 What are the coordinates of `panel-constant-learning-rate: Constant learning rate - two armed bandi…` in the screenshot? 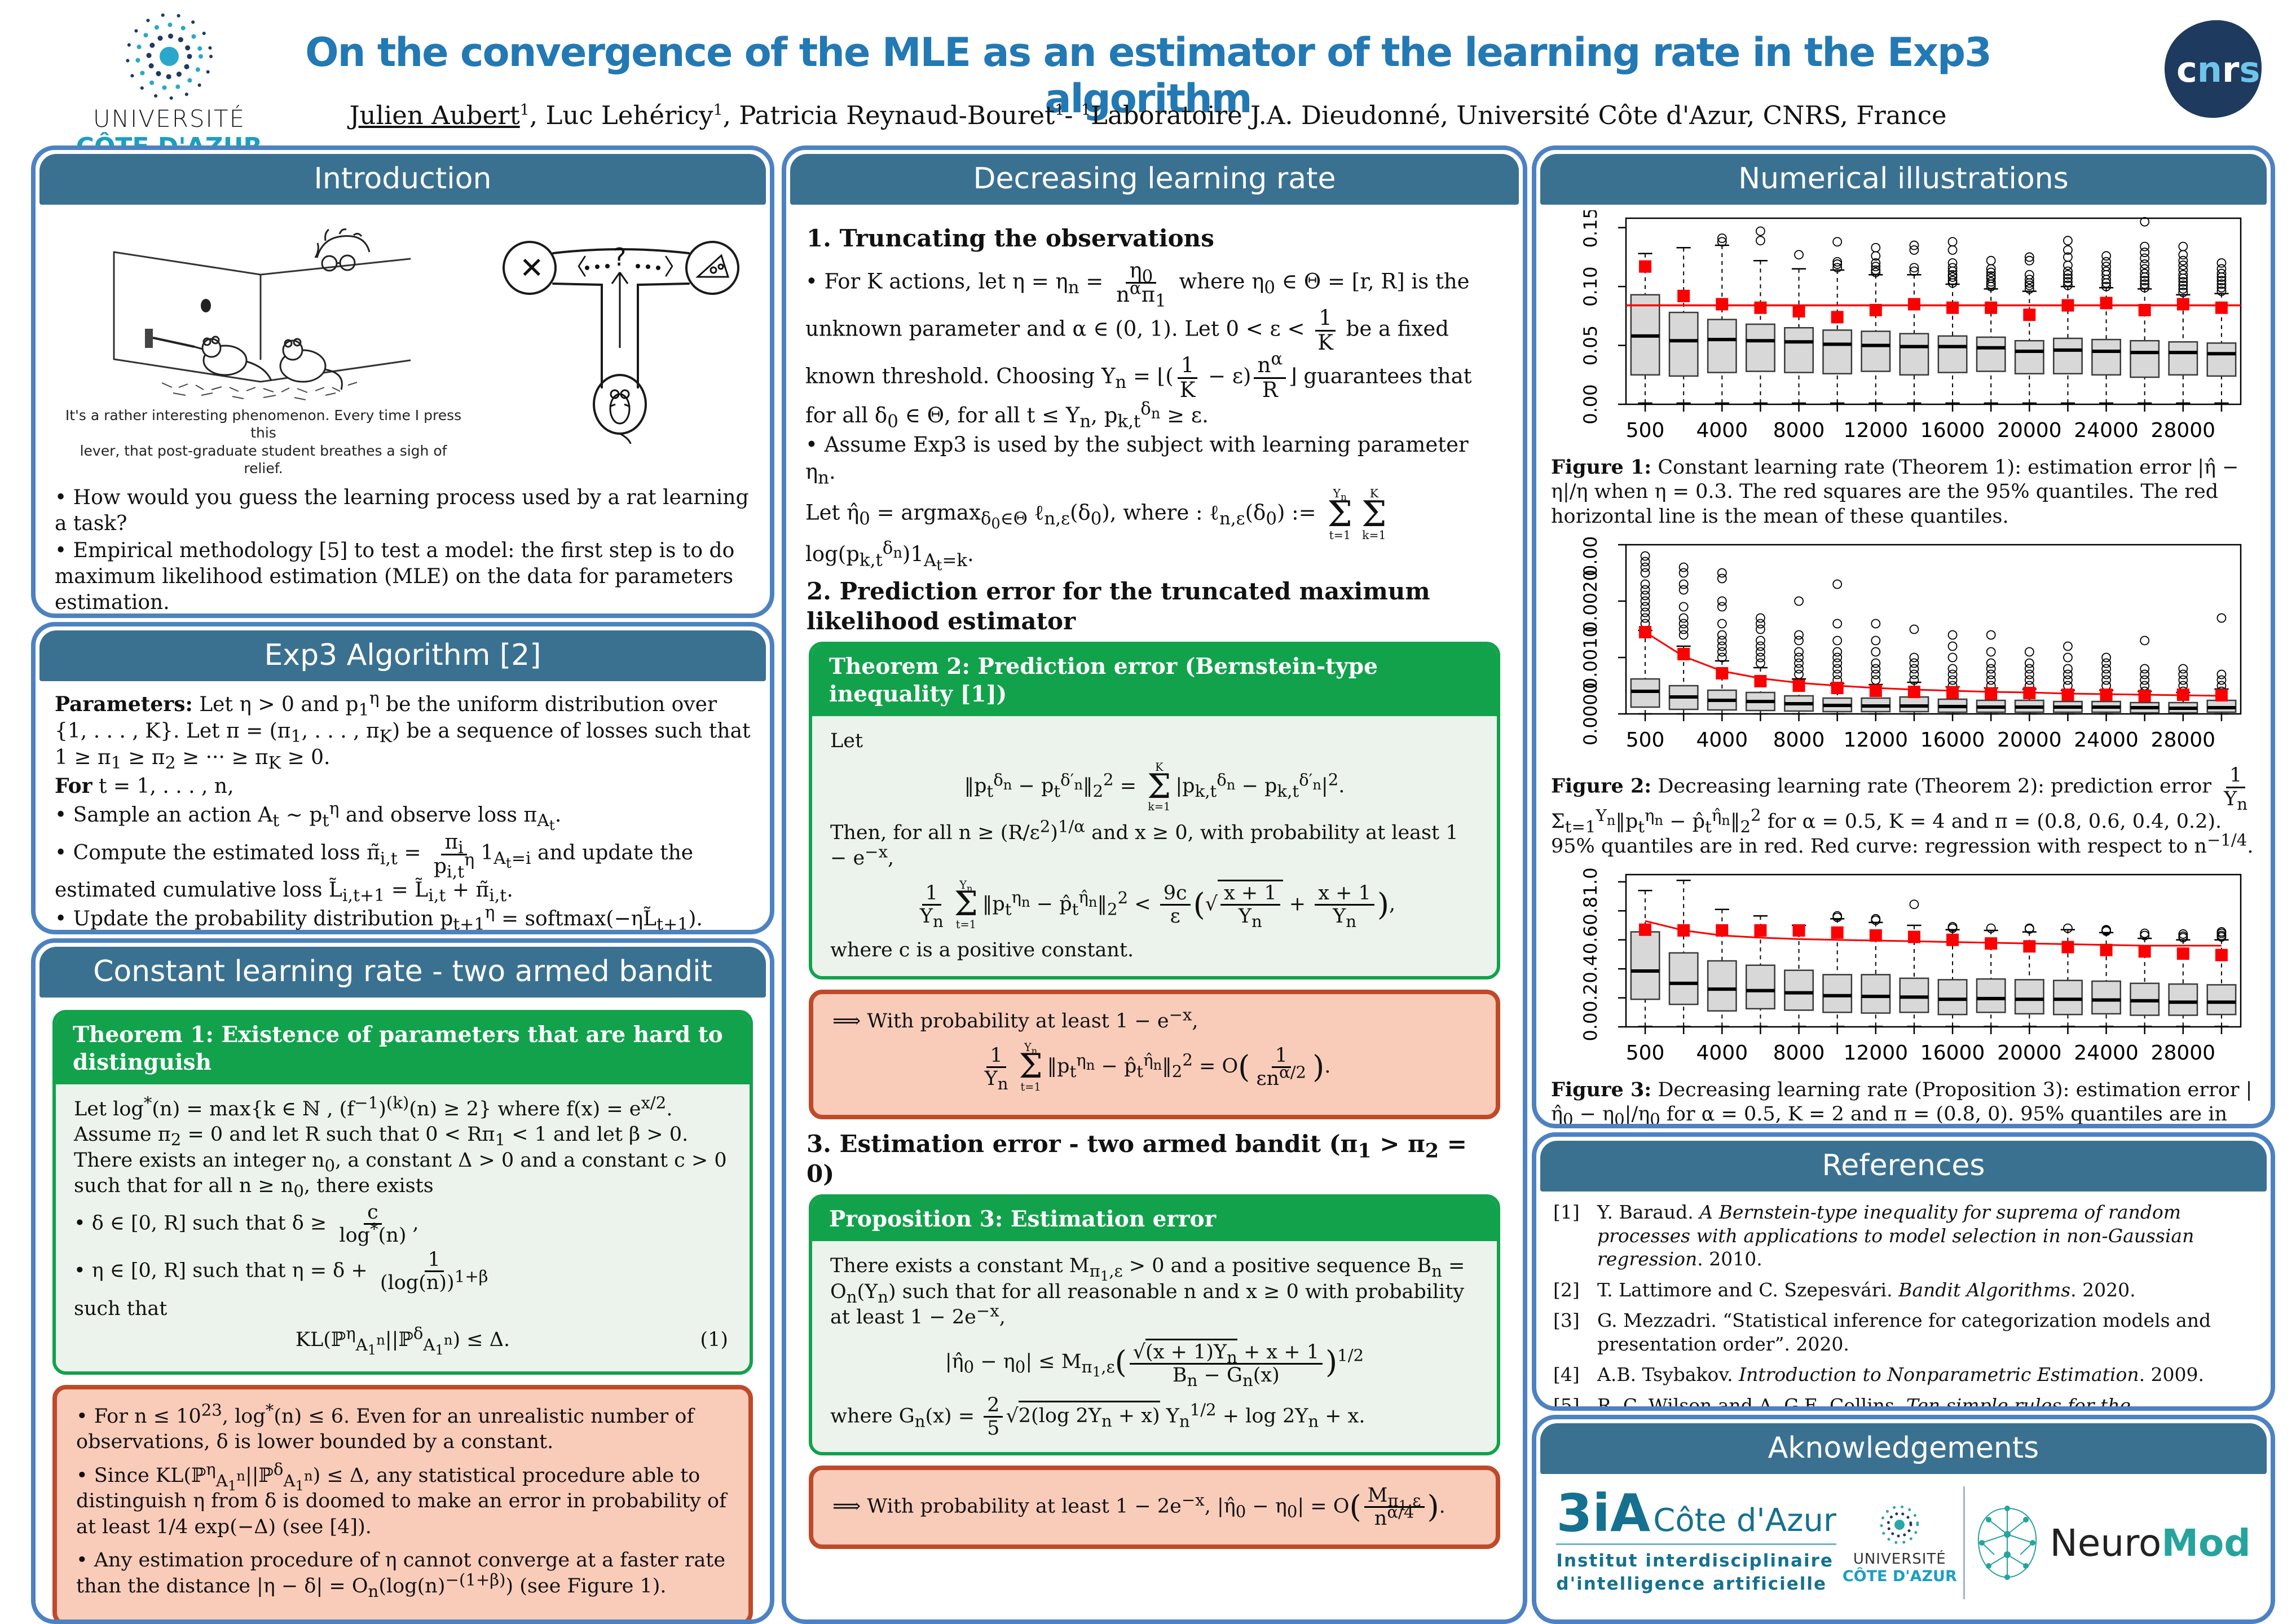 It's located at (402, 1281).